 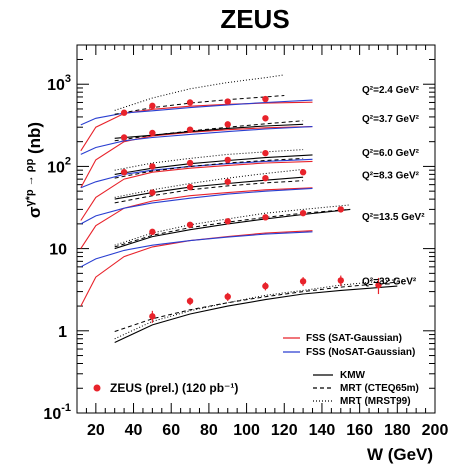 What do you see at coordinates (389, 281) in the screenshot?
I see `q2-label: Q²=32 GeV²` at bounding box center [389, 281].